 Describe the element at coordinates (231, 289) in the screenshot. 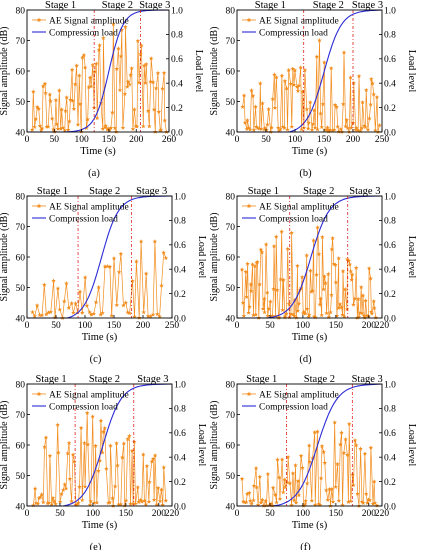

I see `y-tick-label: 50` at that location.